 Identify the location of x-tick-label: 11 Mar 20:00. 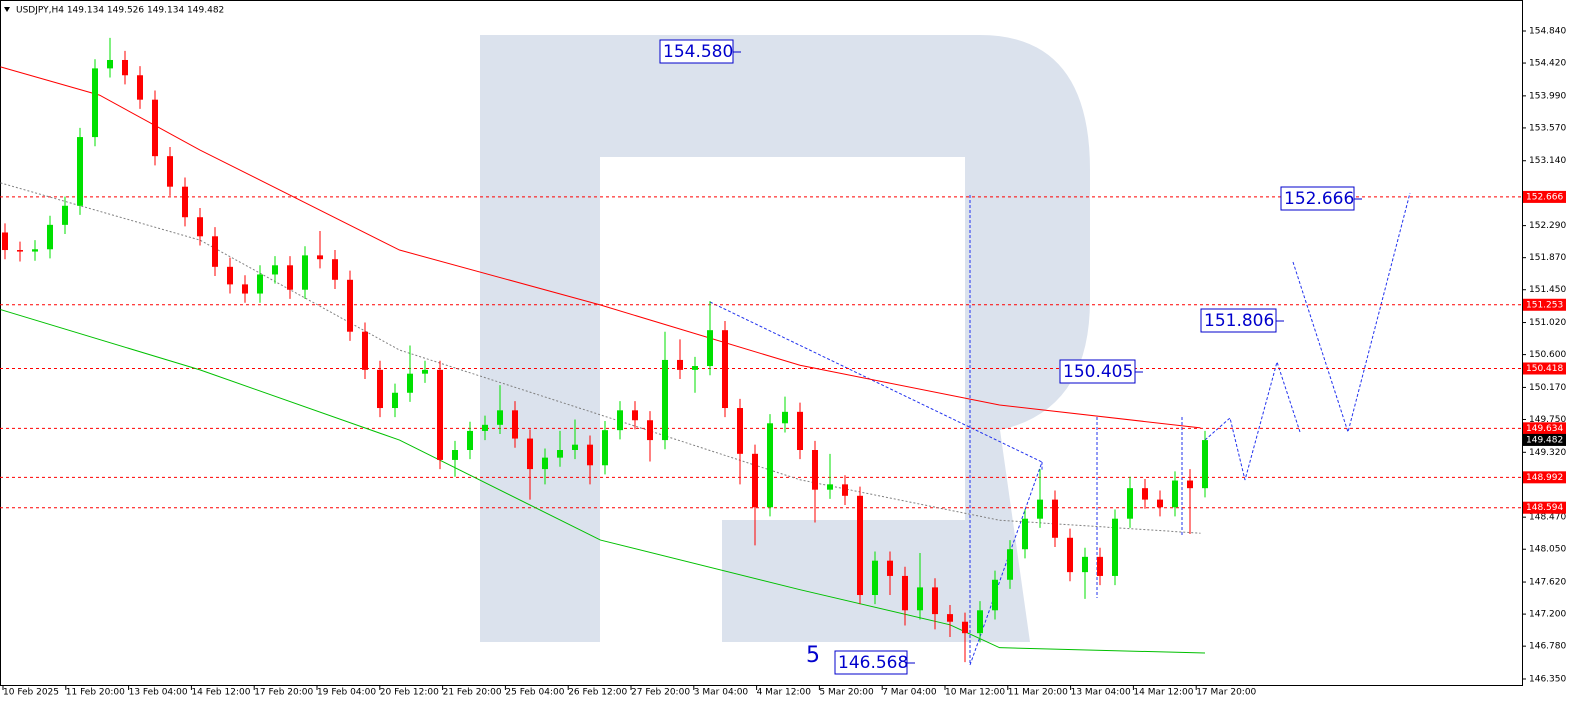
(1038, 693).